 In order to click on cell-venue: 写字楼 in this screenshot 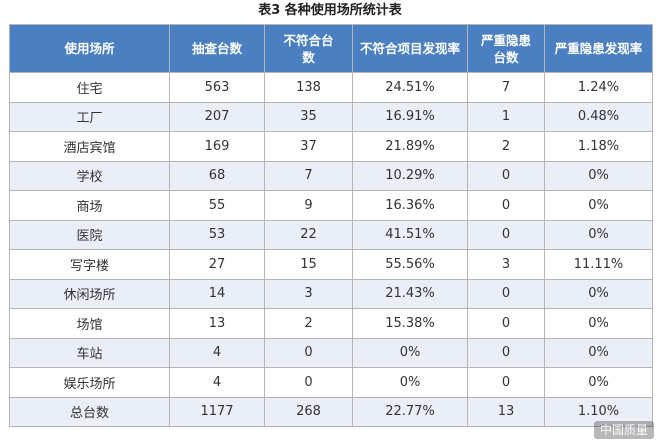, I will do `click(89, 264)`.